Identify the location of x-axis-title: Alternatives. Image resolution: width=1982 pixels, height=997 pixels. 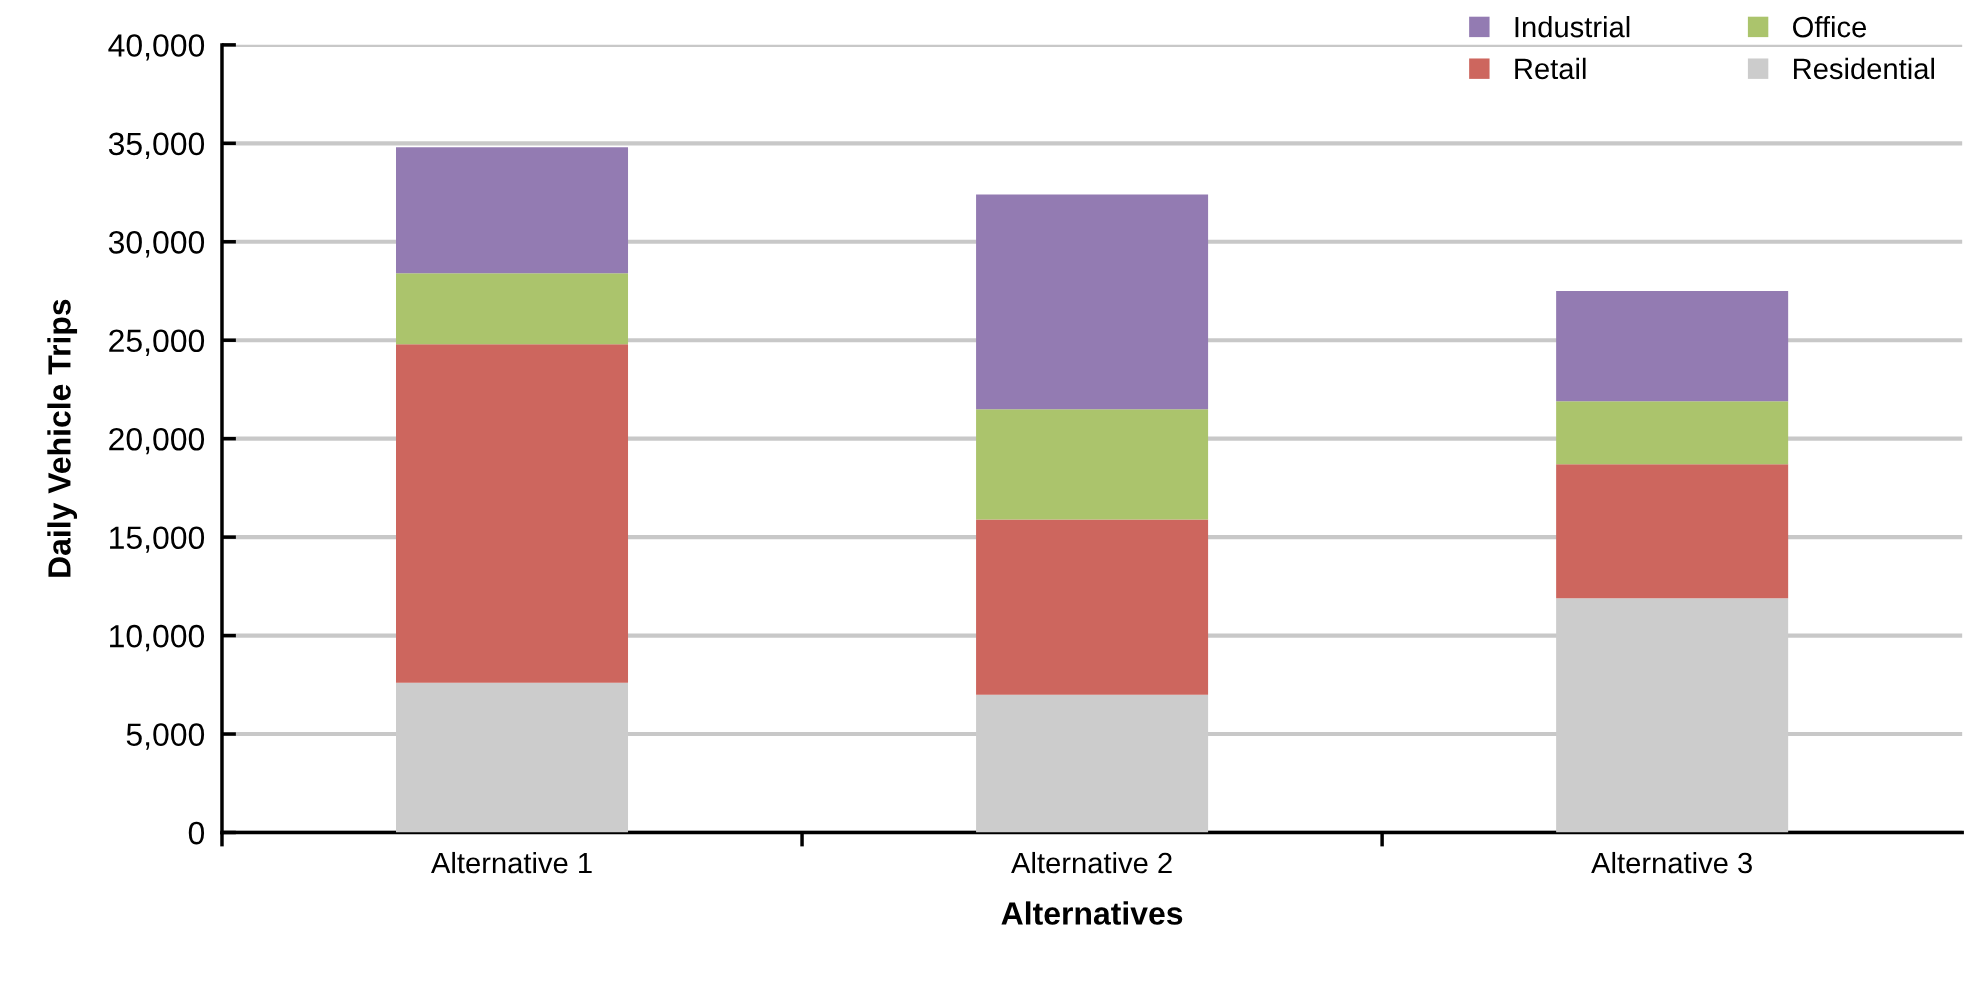
(1092, 913).